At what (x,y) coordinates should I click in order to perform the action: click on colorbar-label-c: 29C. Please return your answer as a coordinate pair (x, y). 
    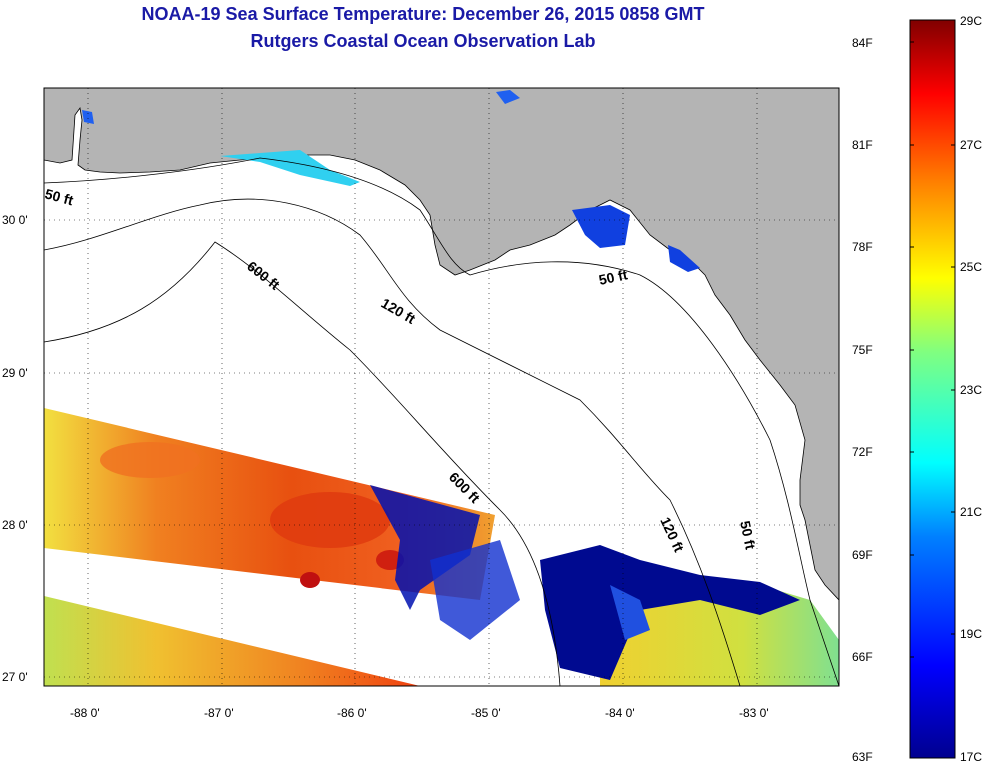
    Looking at the image, I should click on (971, 21).